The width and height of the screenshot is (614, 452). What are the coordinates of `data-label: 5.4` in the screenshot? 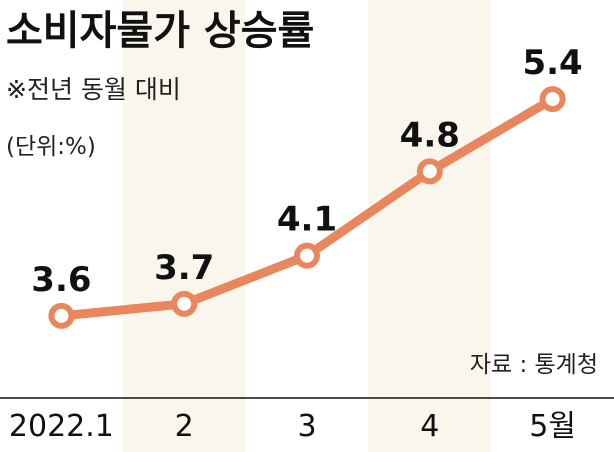 It's located at (552, 63).